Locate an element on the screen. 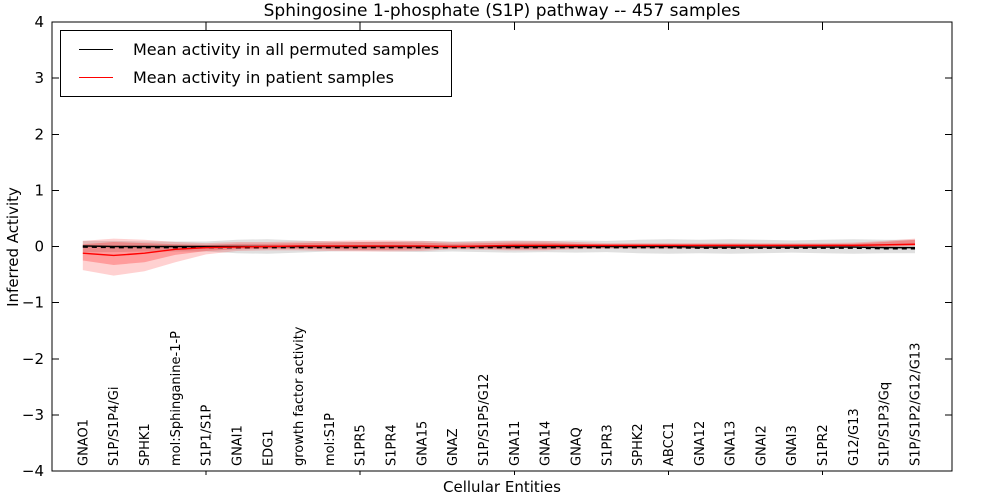  x-category-label: S1P1/S1P is located at coordinates (207, 435).